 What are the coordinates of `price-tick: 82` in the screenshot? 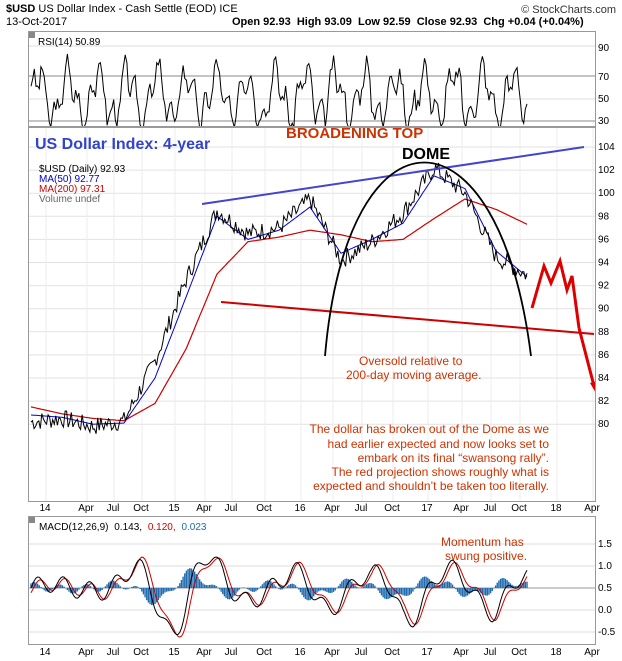 It's located at (604, 401).